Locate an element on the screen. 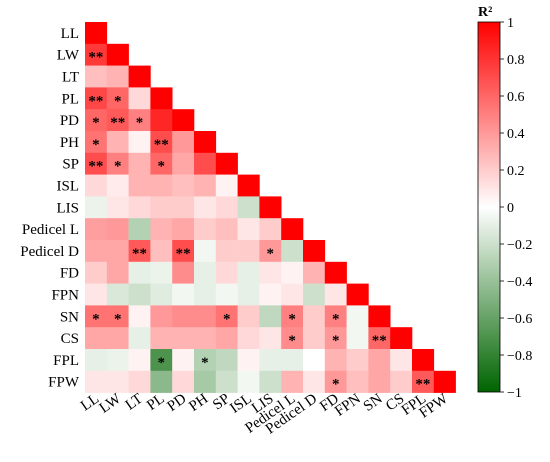 Image resolution: width=550 pixels, height=462 pixels. y-axis-label: SP is located at coordinates (70, 165).